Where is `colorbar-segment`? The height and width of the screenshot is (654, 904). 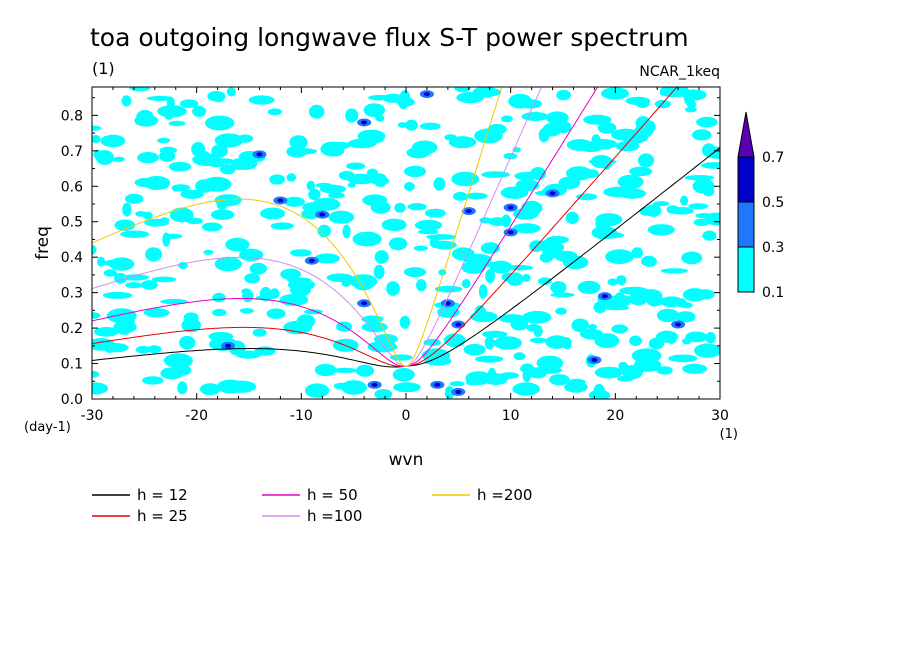 colorbar-segment is located at coordinates (746, 179).